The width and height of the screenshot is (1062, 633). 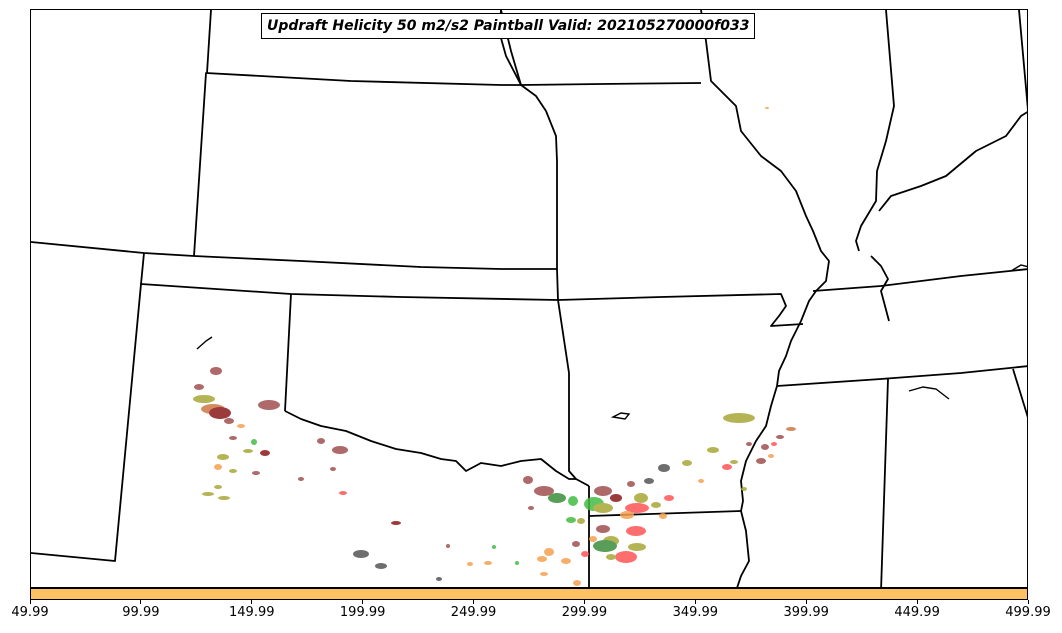 I want to click on colorbar-tick-label: 399.99, so click(x=806, y=612).